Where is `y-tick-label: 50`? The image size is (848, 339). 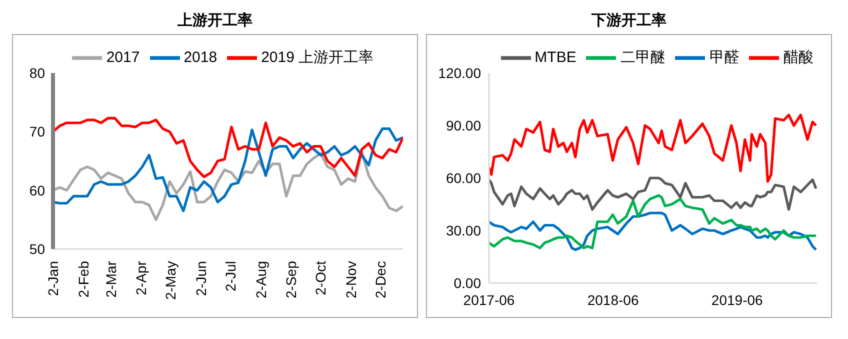
y-tick-label: 50 is located at coordinates (37, 248).